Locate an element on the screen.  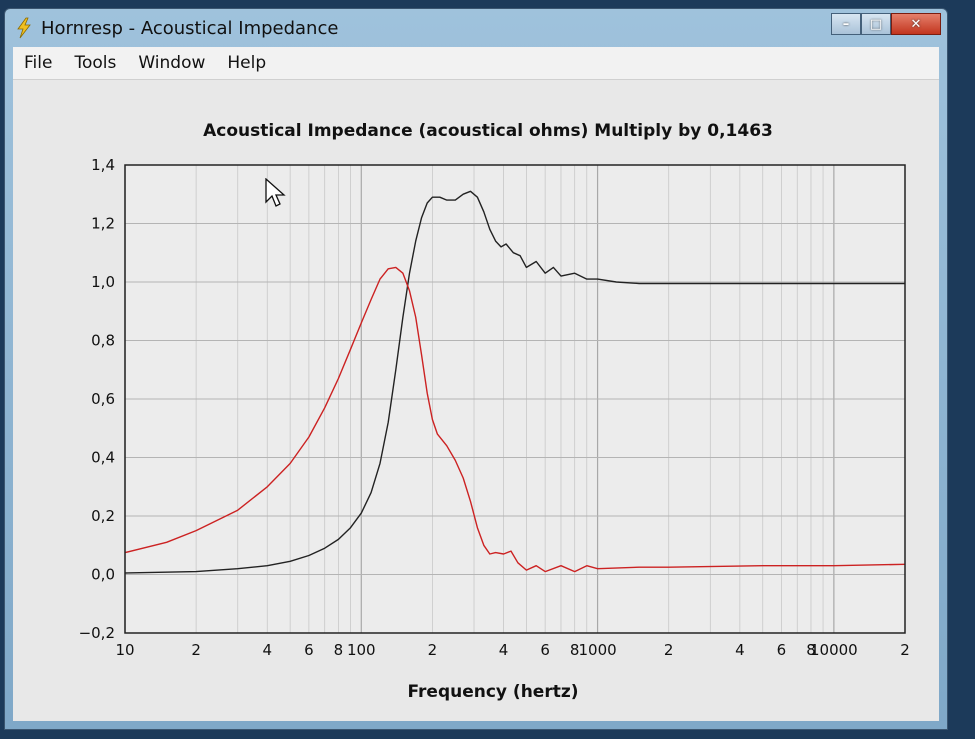
y-tick-label: 0,6 is located at coordinates (103, 399).